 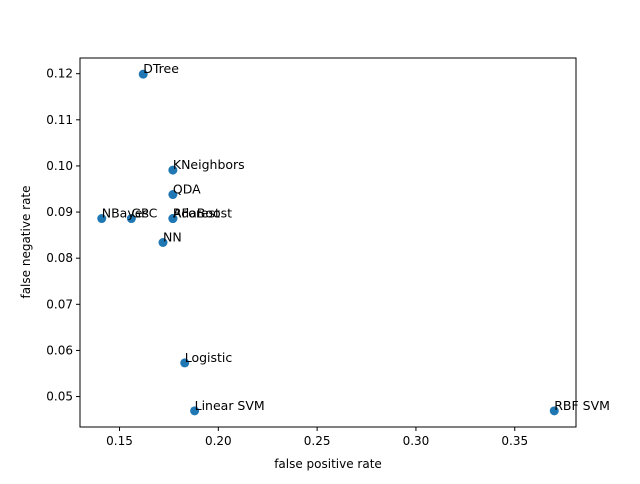 What do you see at coordinates (328, 464) in the screenshot?
I see `x-axis-label: false positive rate` at bounding box center [328, 464].